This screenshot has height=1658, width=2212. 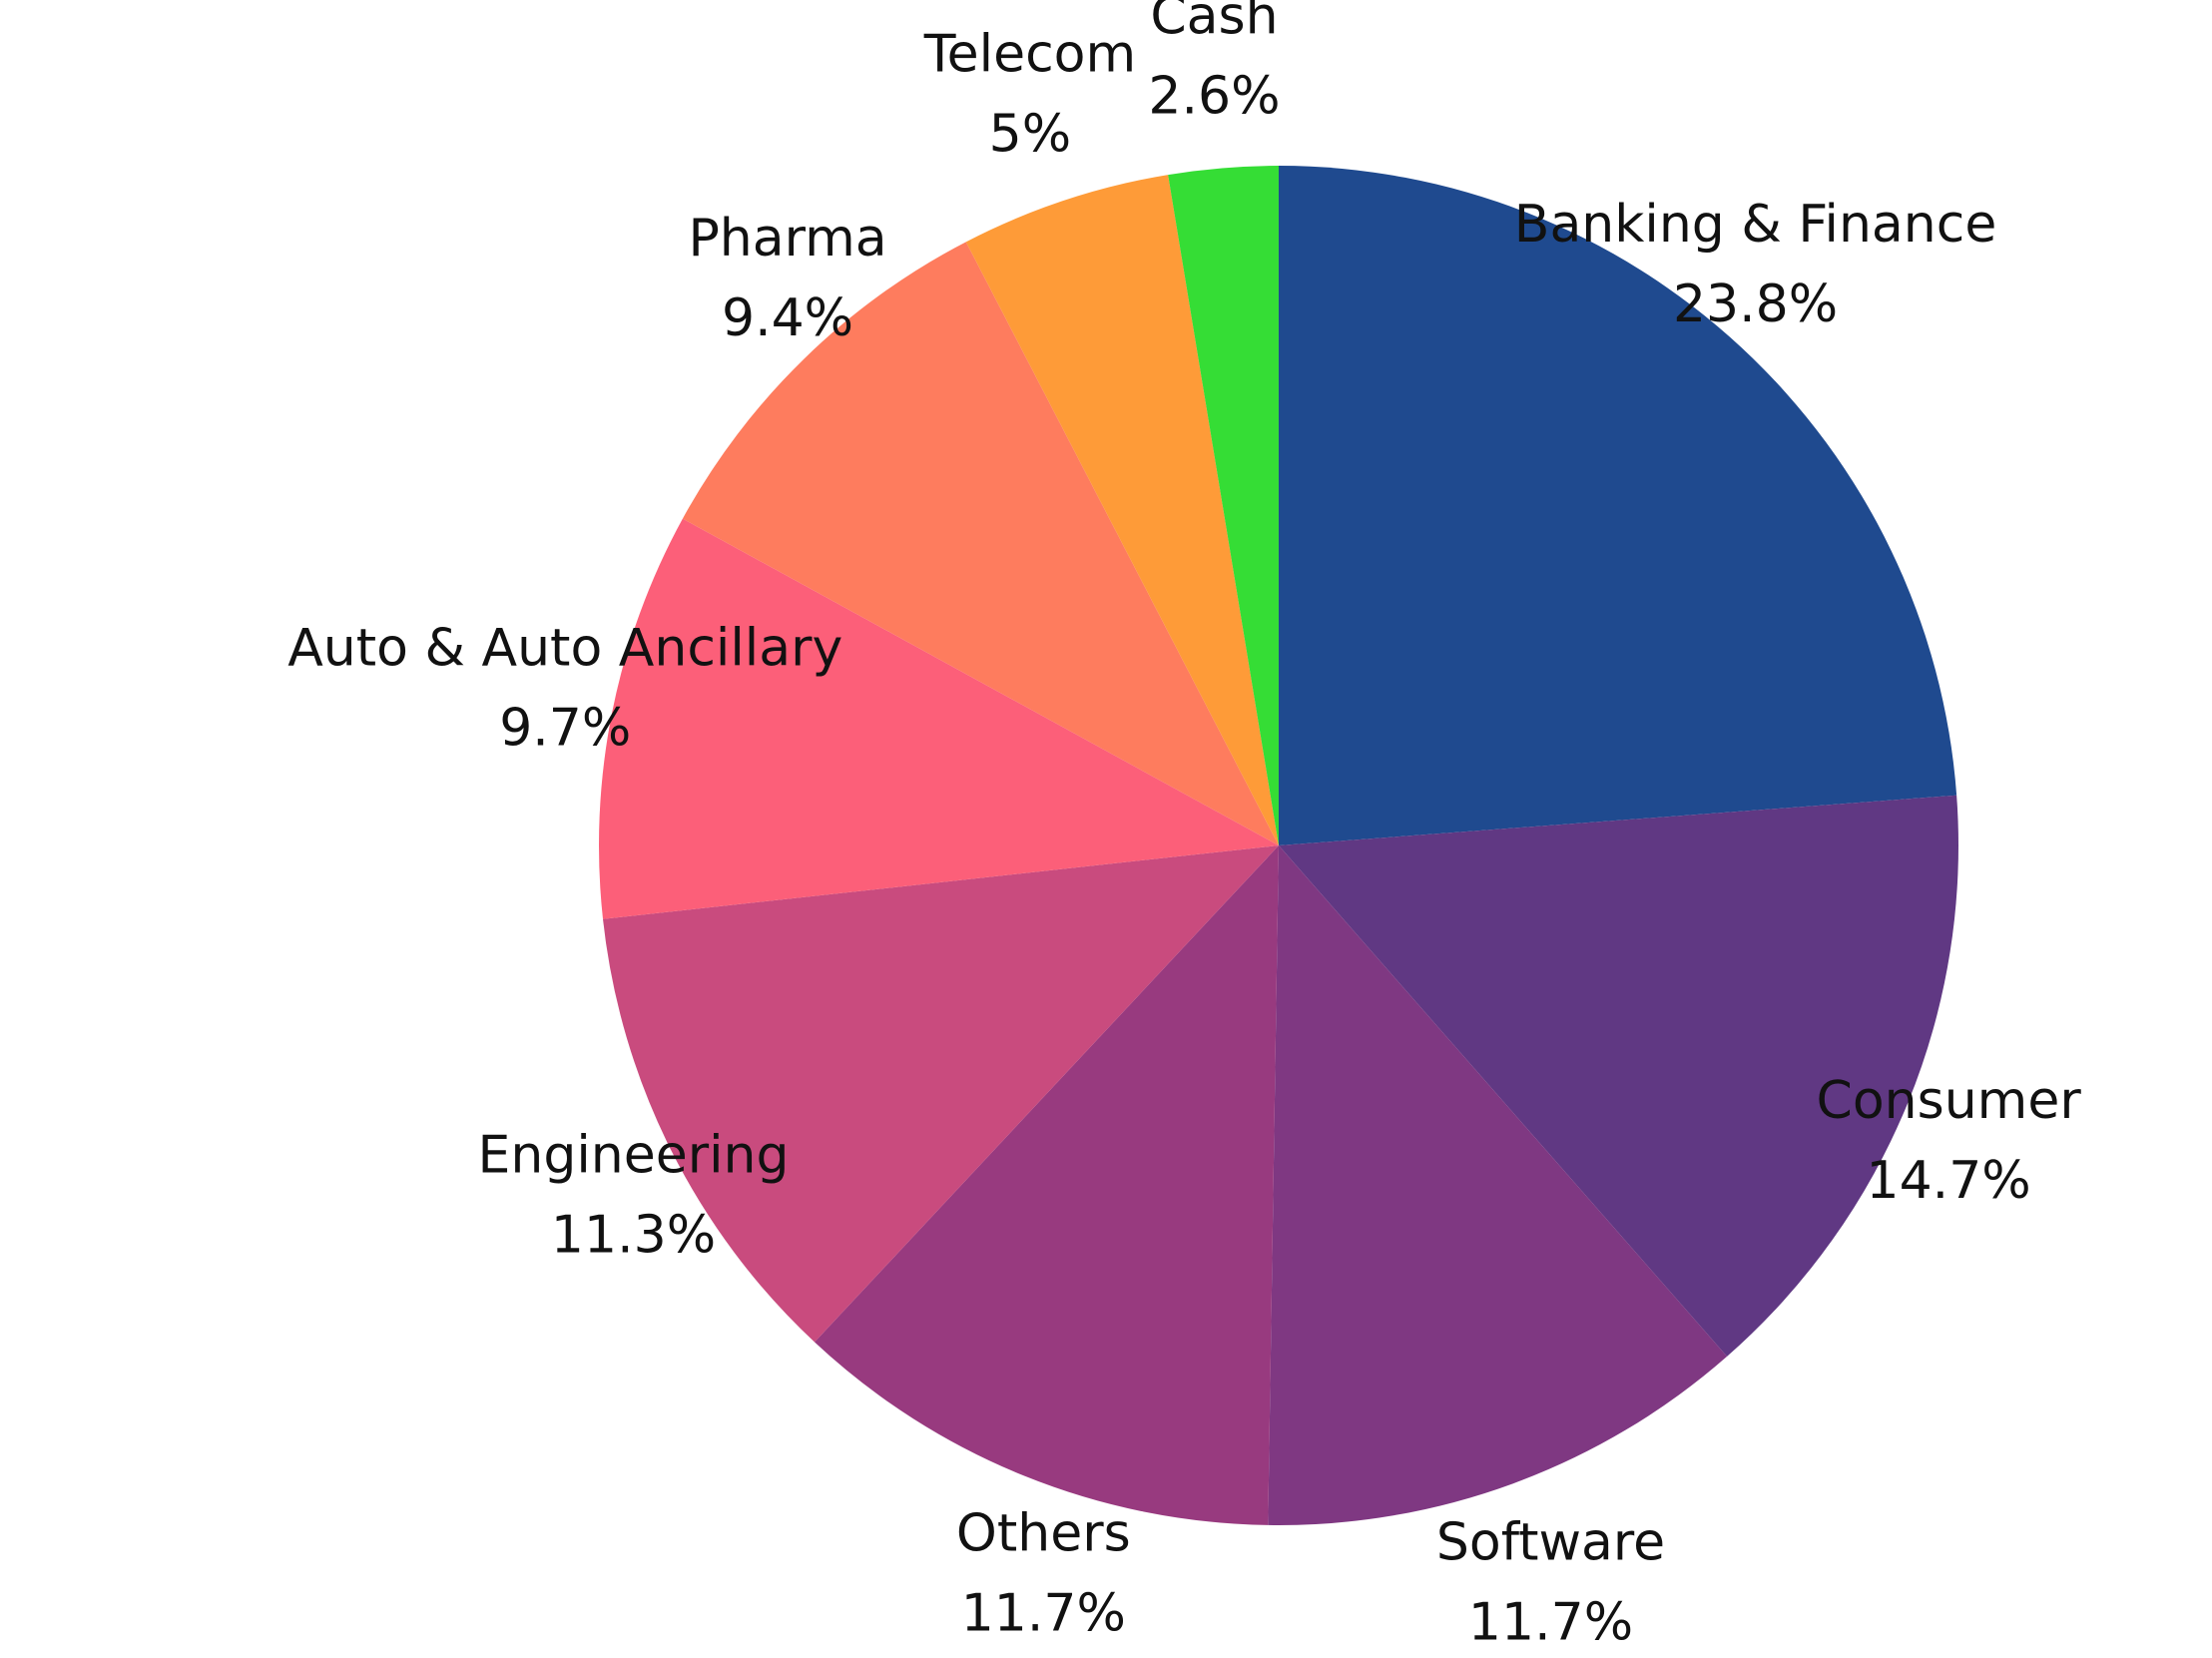 What do you see at coordinates (787, 318) in the screenshot?
I see `slice-value-label: 9.4%` at bounding box center [787, 318].